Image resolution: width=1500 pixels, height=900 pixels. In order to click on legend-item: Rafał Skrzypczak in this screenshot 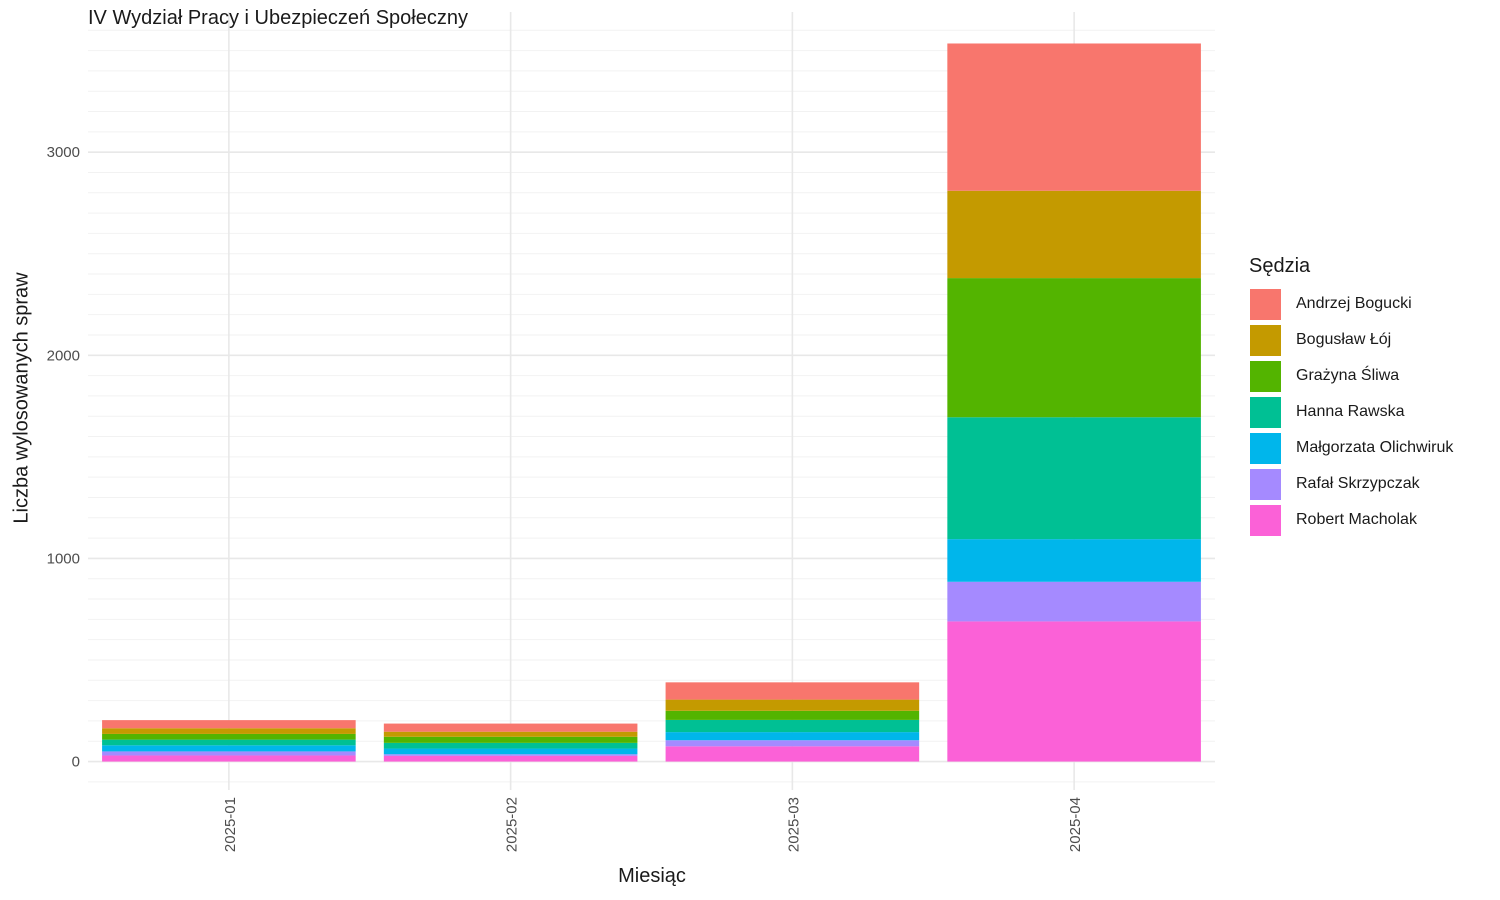, I will do `click(1351, 484)`.